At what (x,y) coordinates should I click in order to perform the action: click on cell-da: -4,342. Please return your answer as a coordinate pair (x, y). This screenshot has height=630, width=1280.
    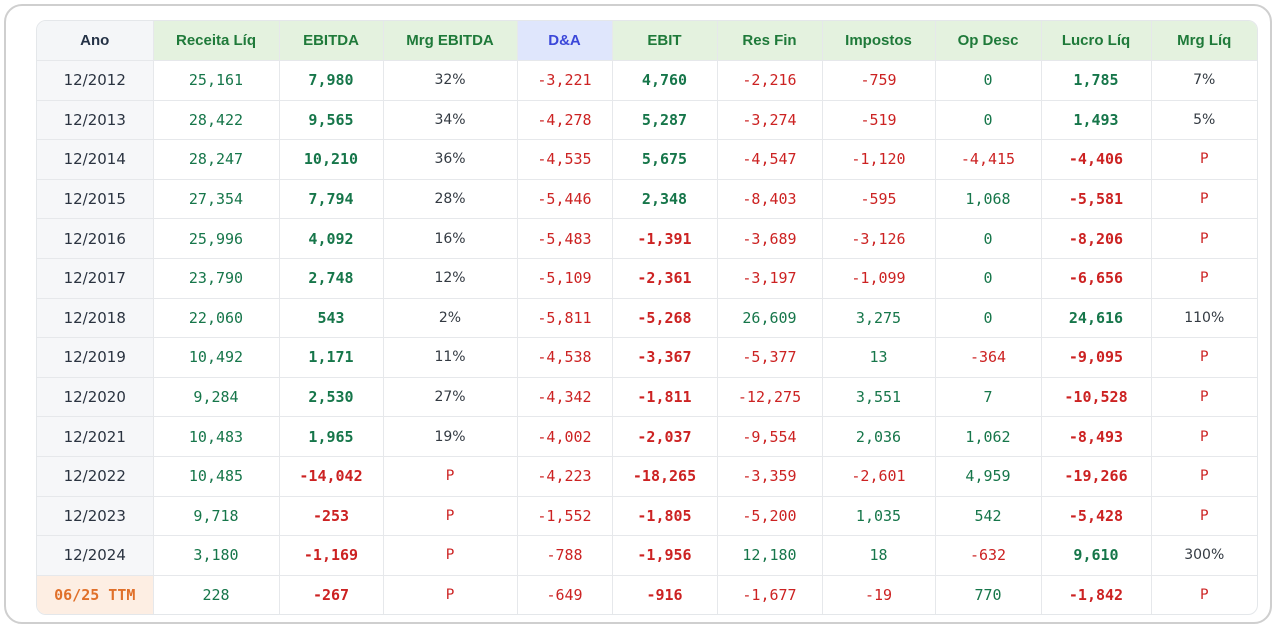
    Looking at the image, I should click on (565, 397).